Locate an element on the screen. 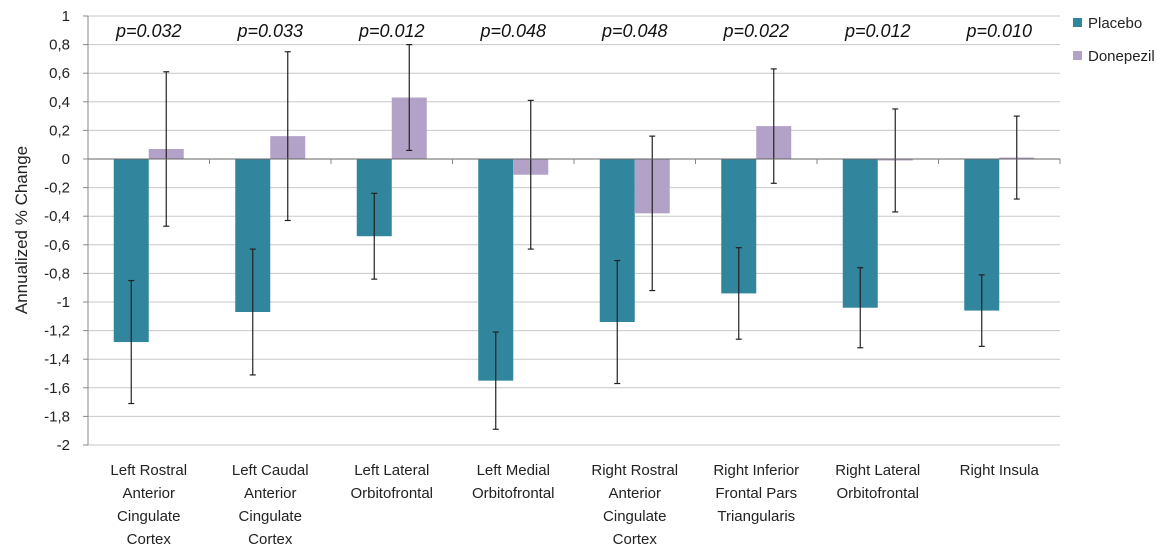 The height and width of the screenshot is (549, 1170). legend-label: Placebo is located at coordinates (1115, 23).